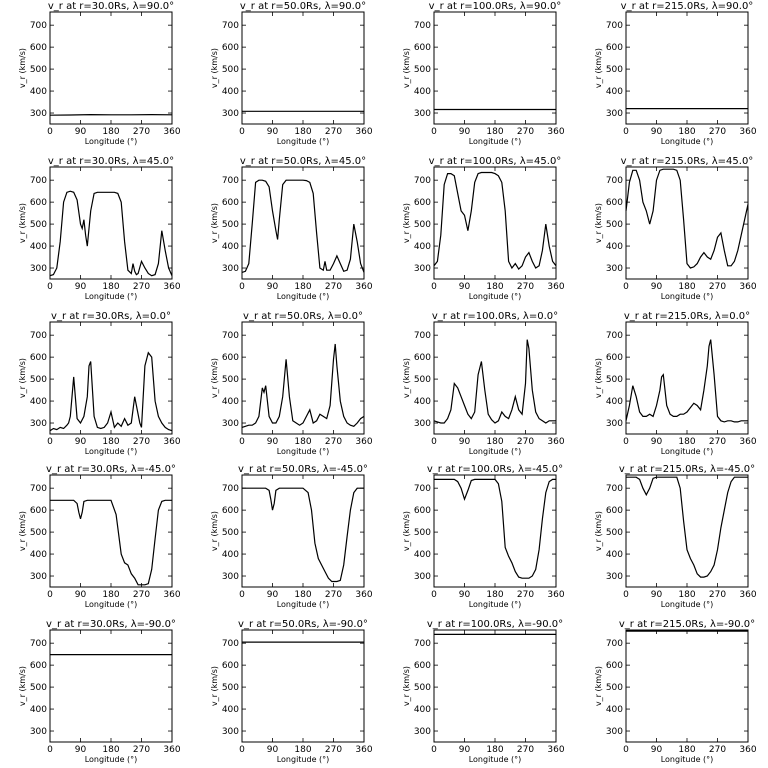 The width and height of the screenshot is (768, 768). I want to click on chart-title: v_r at r=215.0Rs, λ=0.0°, so click(687, 316).